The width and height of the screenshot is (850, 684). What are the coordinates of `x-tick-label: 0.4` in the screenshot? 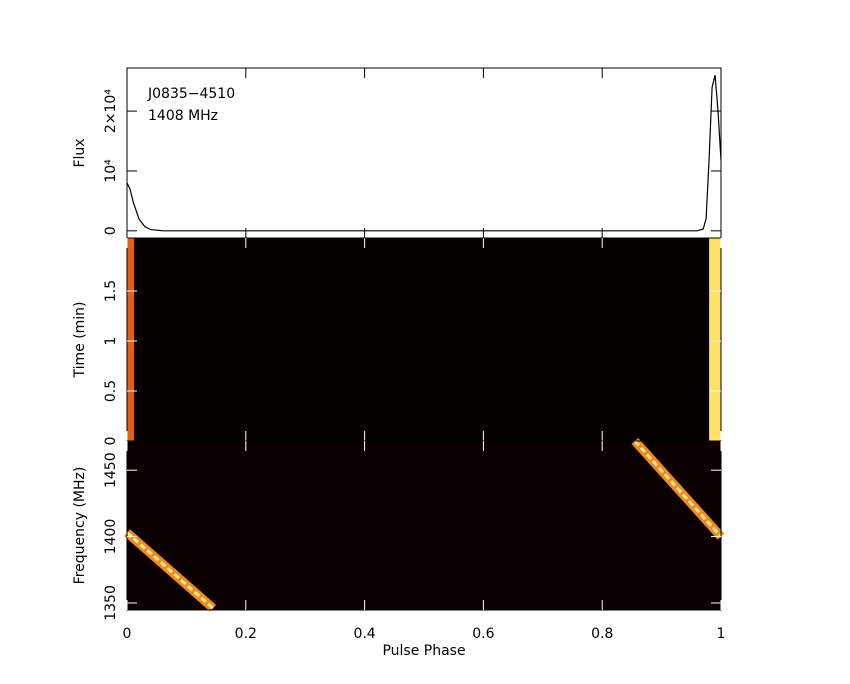 It's located at (364, 634).